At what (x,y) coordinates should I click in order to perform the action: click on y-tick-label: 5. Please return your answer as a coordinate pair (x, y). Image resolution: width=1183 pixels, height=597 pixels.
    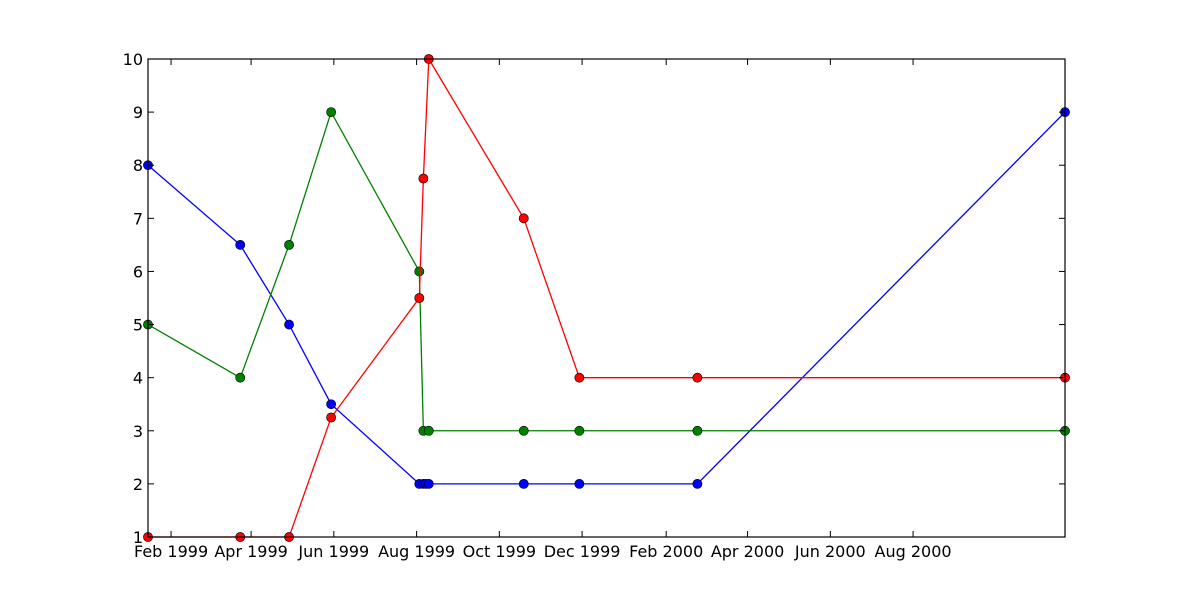
    Looking at the image, I should click on (138, 325).